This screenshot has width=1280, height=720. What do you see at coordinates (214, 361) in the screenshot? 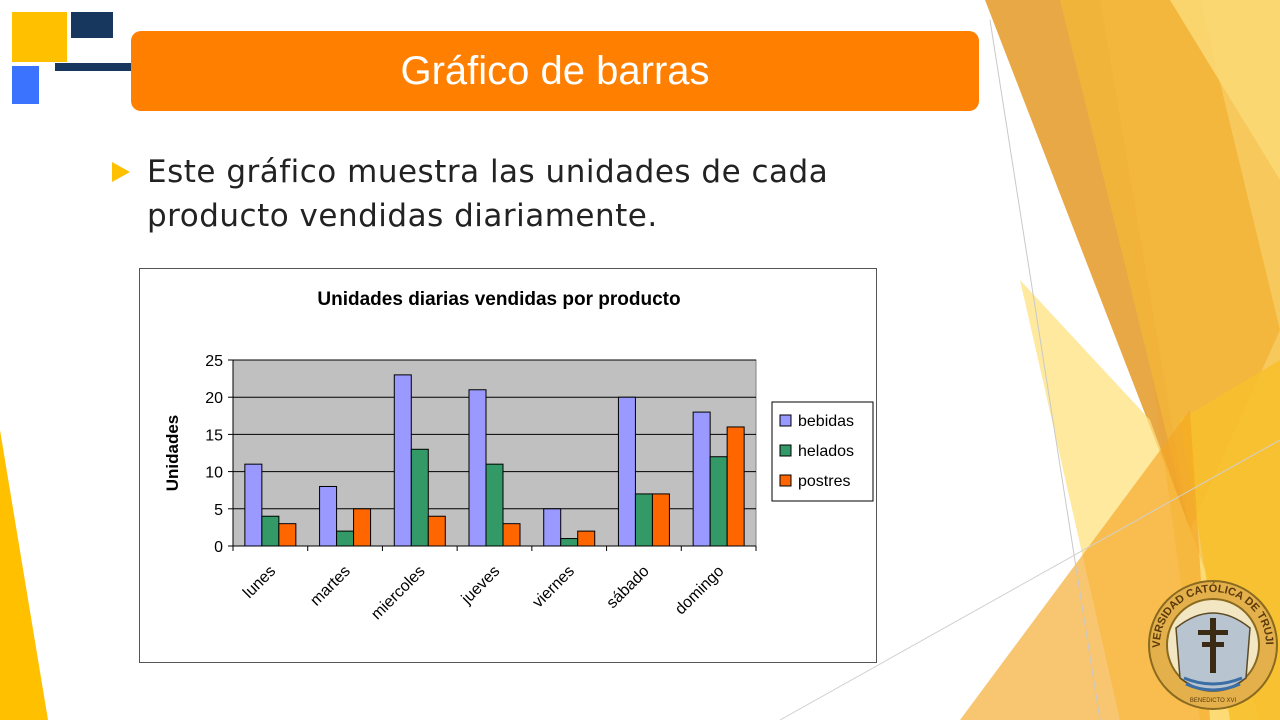
I see `y-tick-label: 25` at bounding box center [214, 361].